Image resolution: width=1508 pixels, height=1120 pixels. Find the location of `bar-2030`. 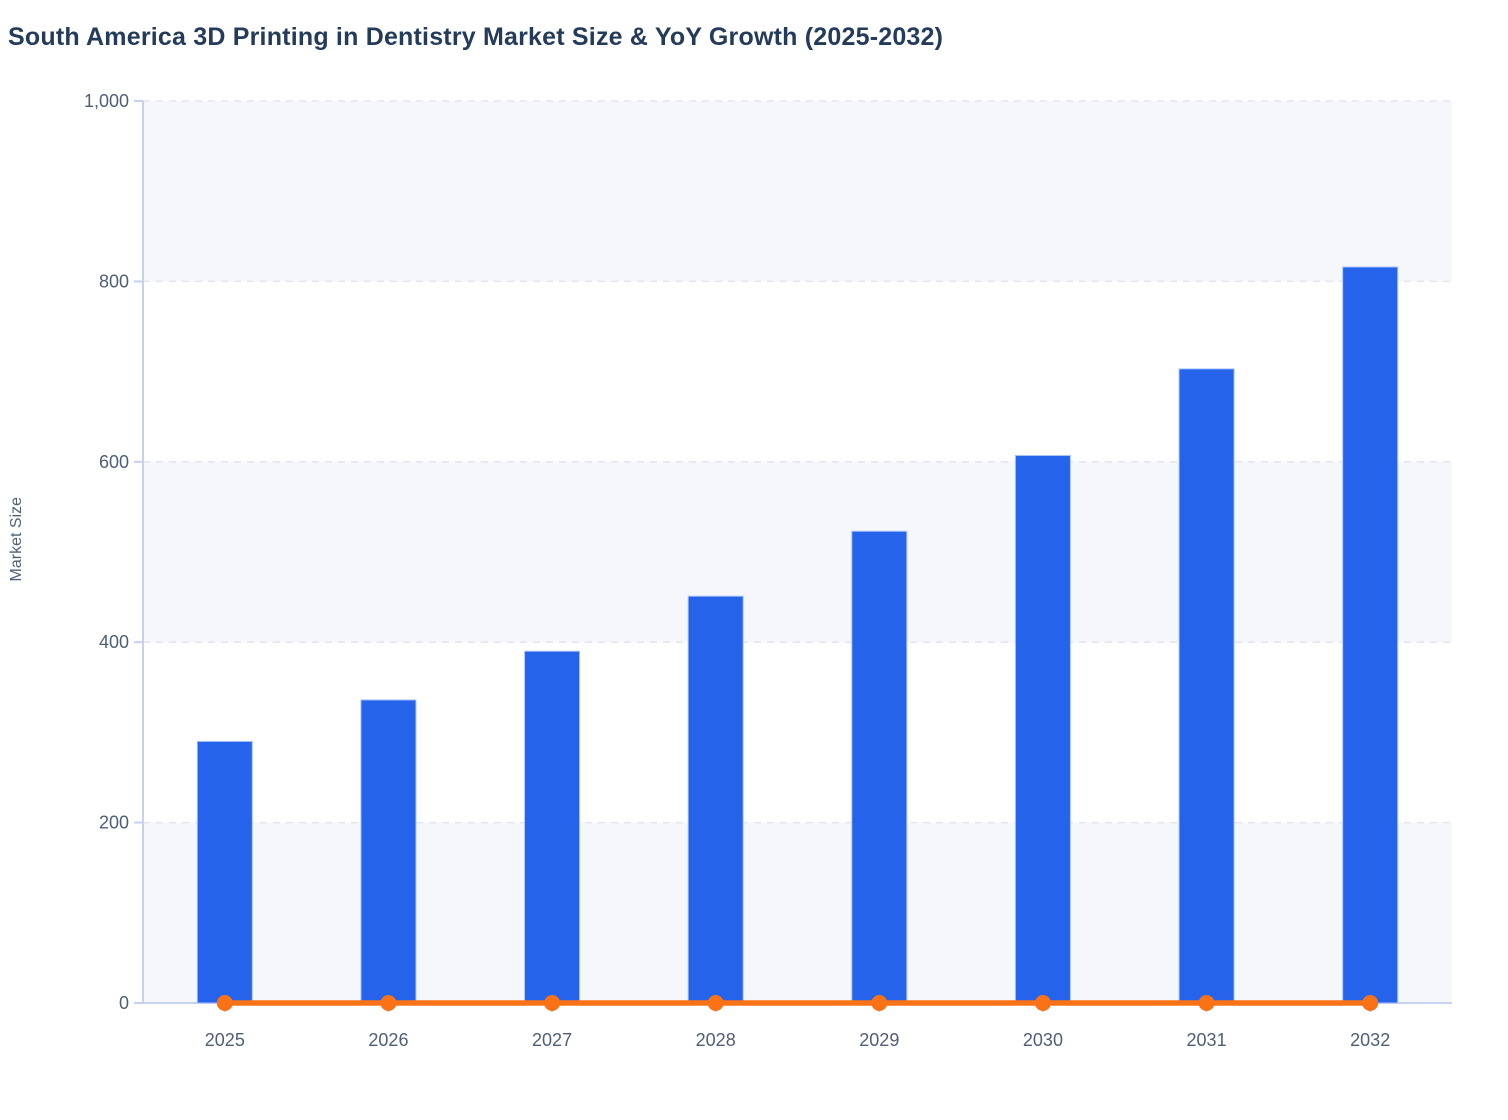

bar-2030 is located at coordinates (1042, 729).